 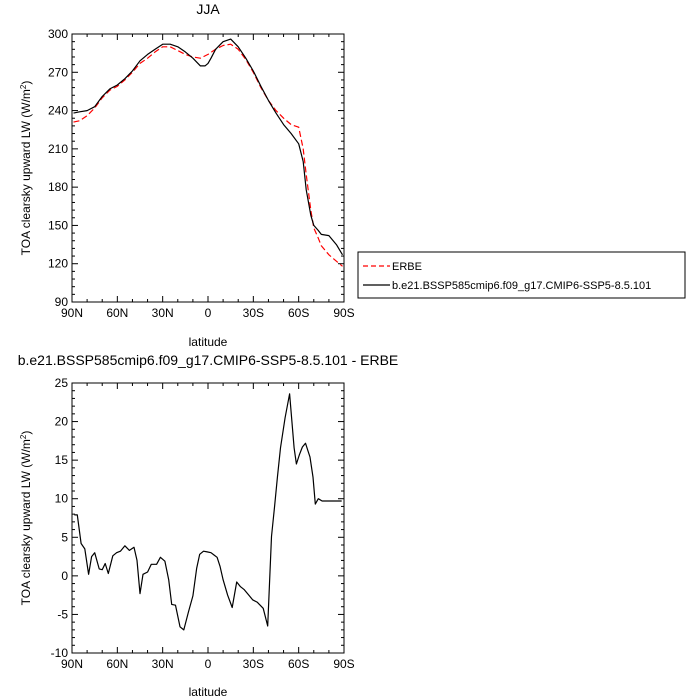 What do you see at coordinates (26, 168) in the screenshot?
I see `top-y-axis-label: TOA clearsky upward LW (W/m2)` at bounding box center [26, 168].